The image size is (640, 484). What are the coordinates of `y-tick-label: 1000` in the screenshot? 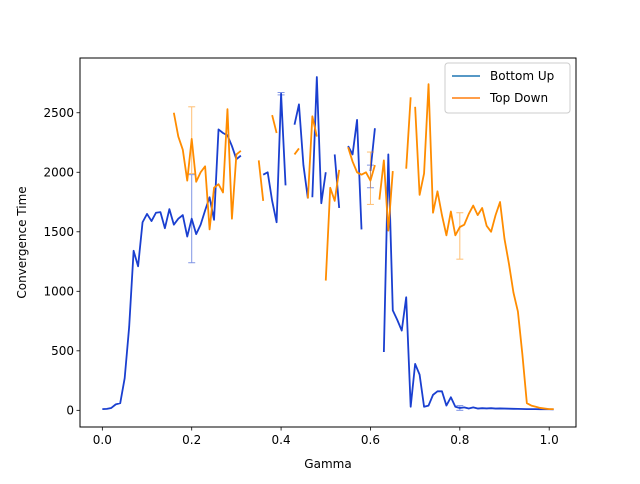 It's located at (58, 292).